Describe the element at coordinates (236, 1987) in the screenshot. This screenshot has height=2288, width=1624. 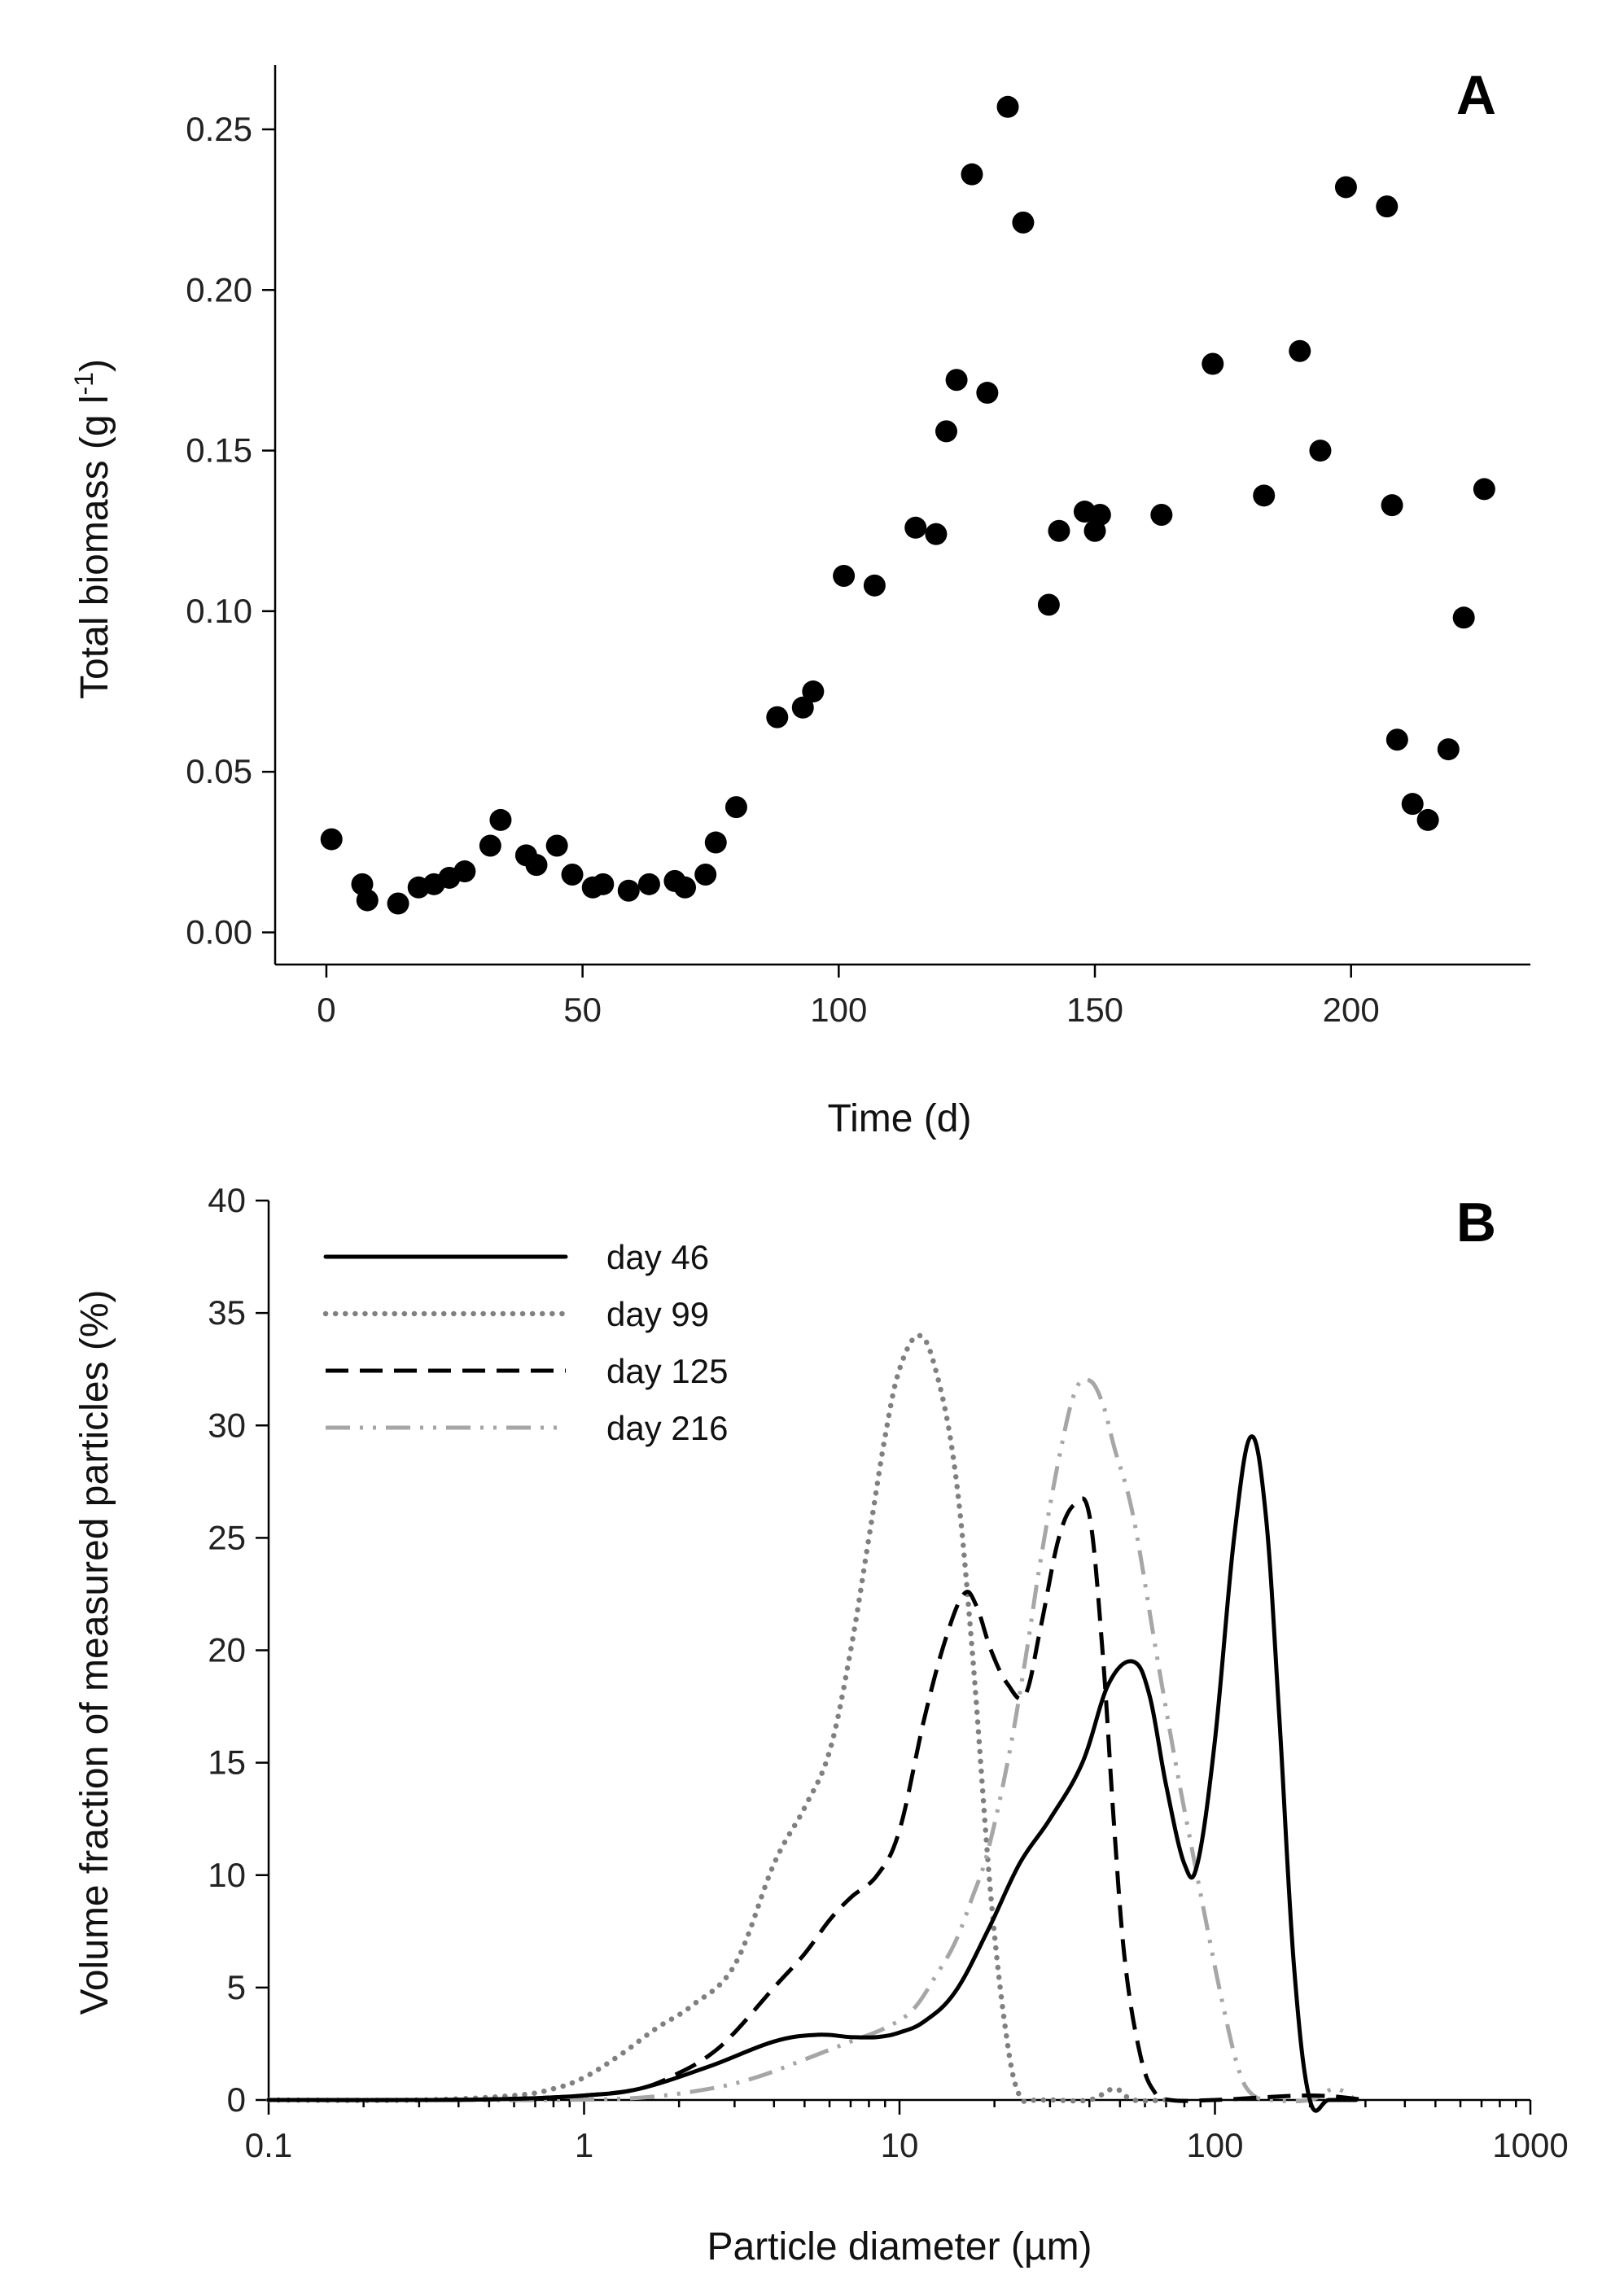
I see `panel-b-y-tick-label: 5` at that location.